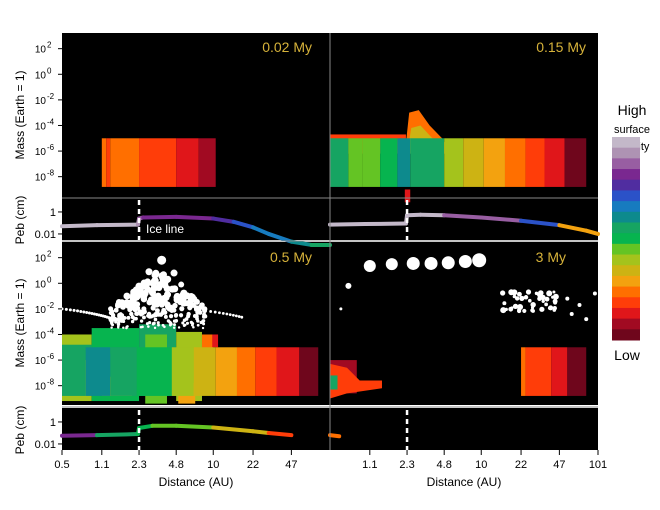 This screenshot has height=510, width=660. I want to click on panel-peb-0-5My, so click(196, 429).